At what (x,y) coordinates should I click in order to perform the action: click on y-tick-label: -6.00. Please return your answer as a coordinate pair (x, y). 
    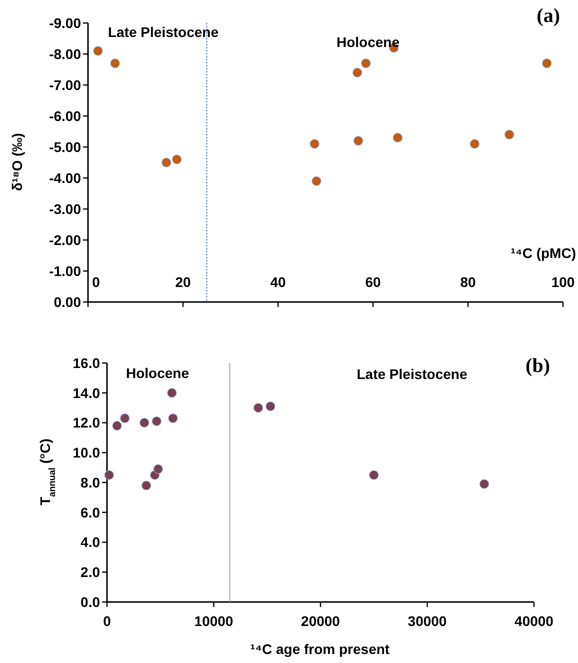
    Looking at the image, I should click on (65, 116).